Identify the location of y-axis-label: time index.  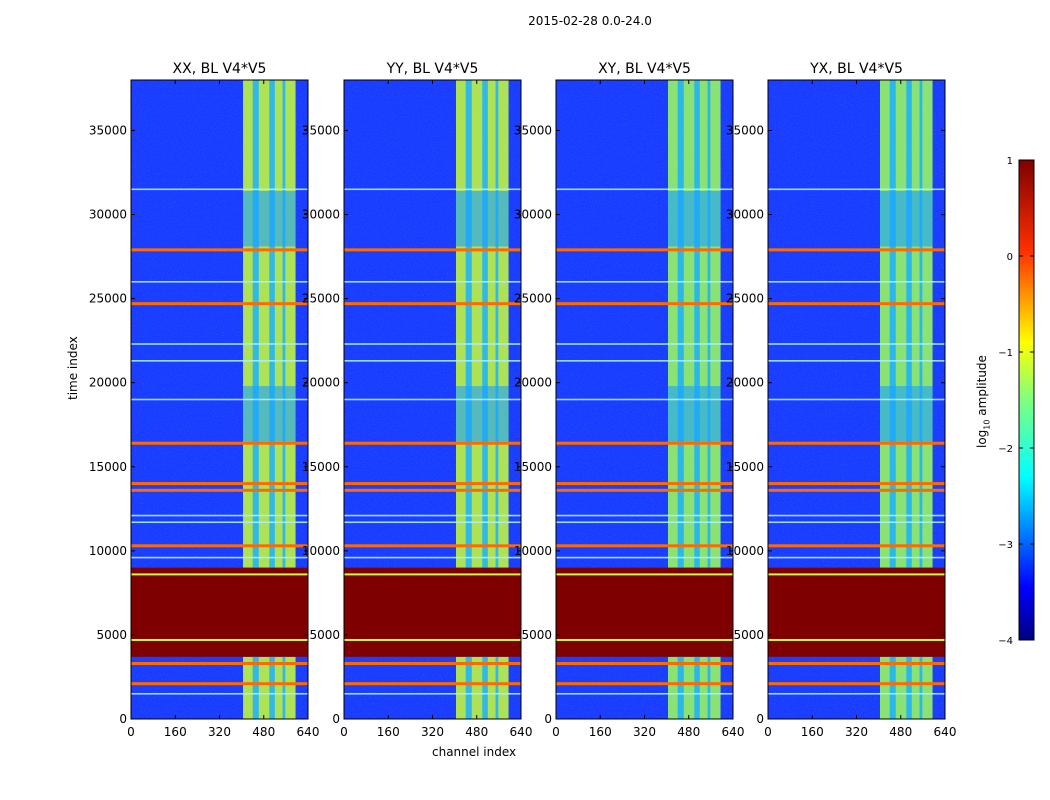
(73, 368).